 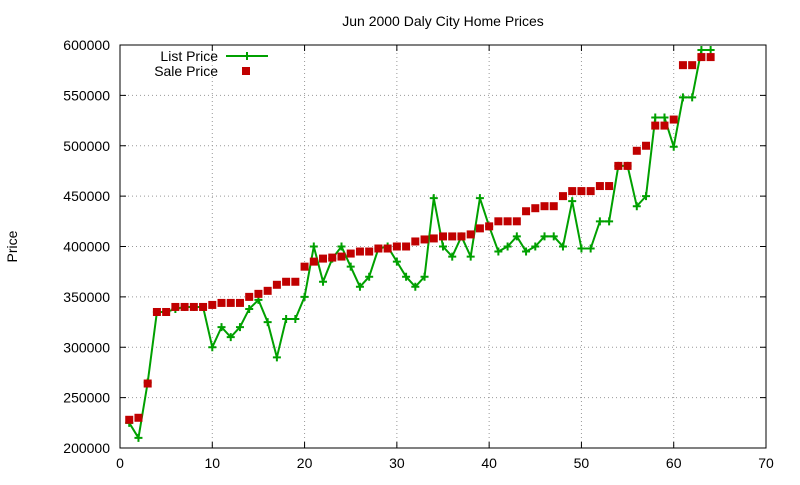 I want to click on x-tick-label: 10, so click(x=212, y=463).